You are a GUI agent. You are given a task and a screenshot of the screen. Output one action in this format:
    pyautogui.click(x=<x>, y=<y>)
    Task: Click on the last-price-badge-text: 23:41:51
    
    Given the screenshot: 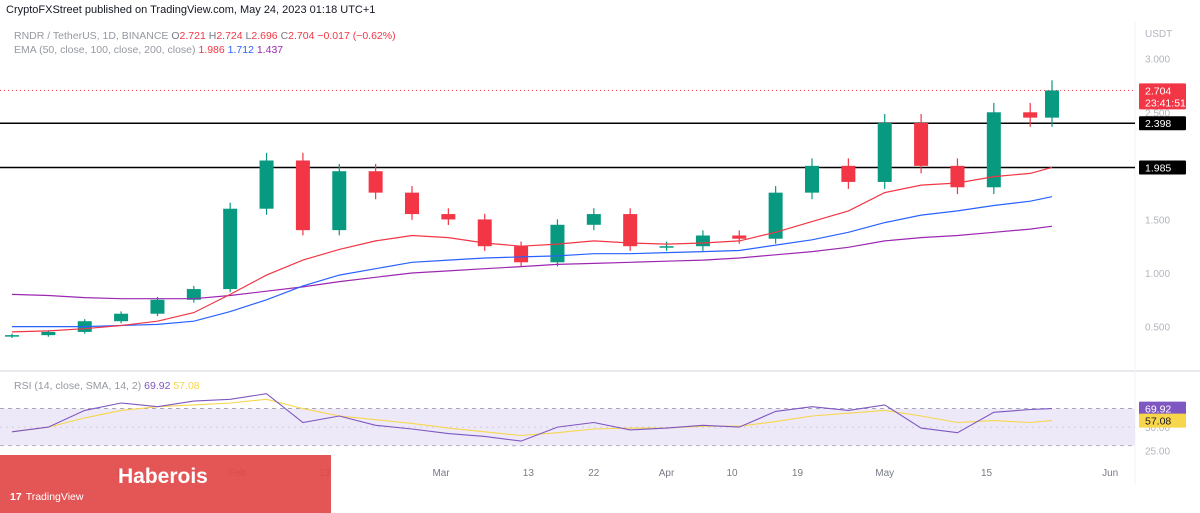 What is the action you would take?
    pyautogui.click(x=1165, y=103)
    